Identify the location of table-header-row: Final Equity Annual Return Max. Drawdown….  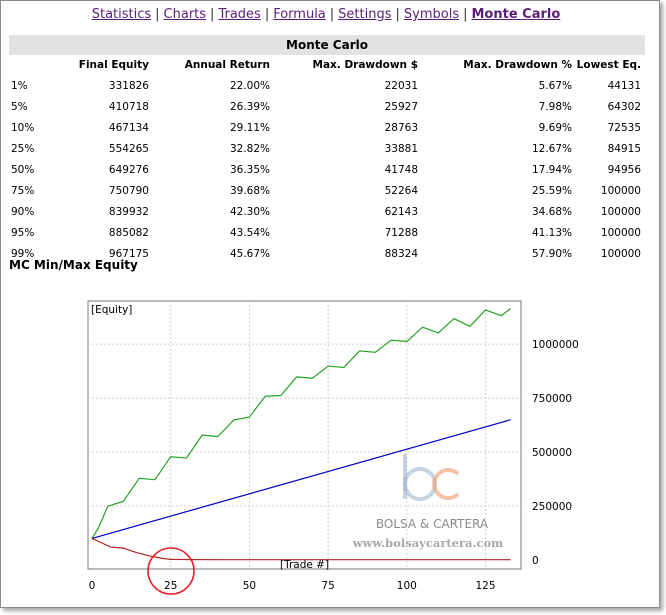
(327, 66).